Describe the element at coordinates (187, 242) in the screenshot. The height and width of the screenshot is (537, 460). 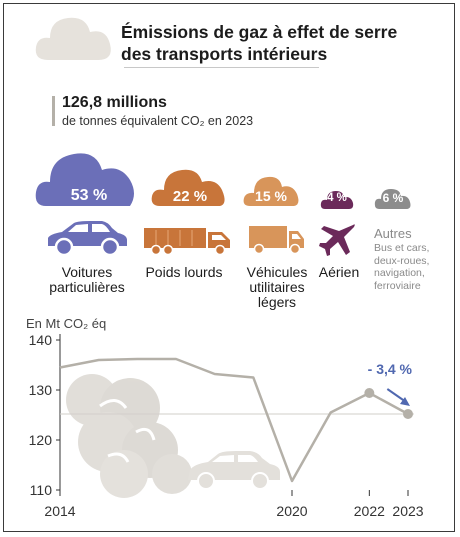
I see `truck-icon` at that location.